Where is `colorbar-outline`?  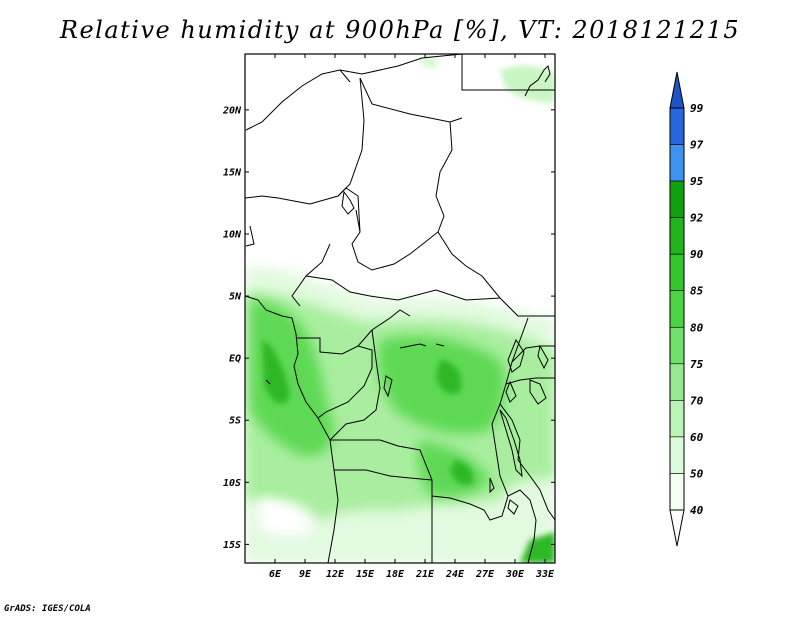
colorbar-outline is located at coordinates (677, 309).